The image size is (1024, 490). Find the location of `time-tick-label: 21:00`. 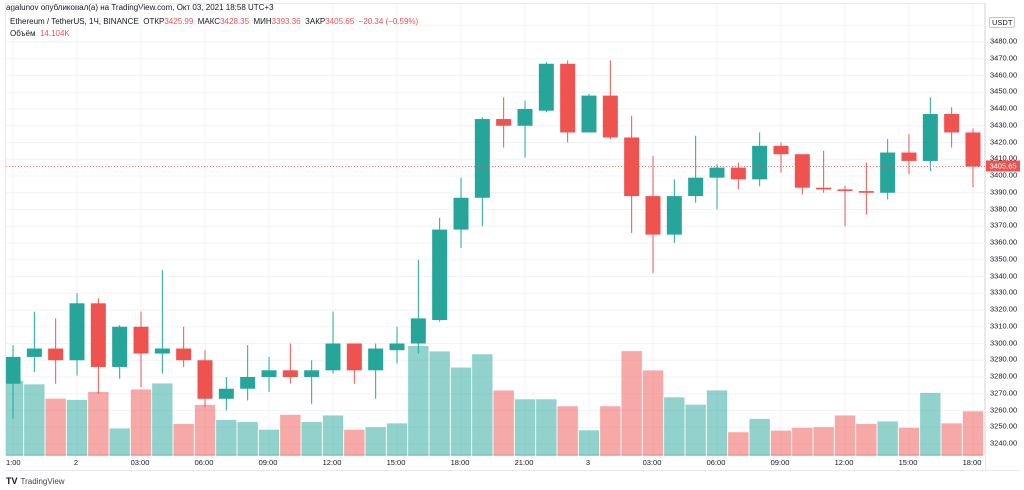

time-tick-label: 21:00 is located at coordinates (524, 462).